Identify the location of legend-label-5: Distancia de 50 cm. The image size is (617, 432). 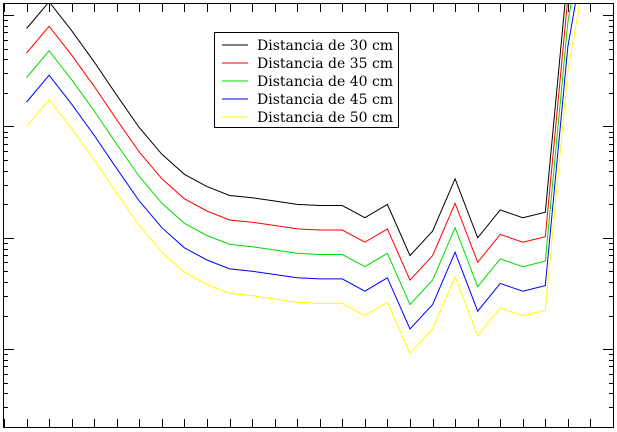
(325, 118).